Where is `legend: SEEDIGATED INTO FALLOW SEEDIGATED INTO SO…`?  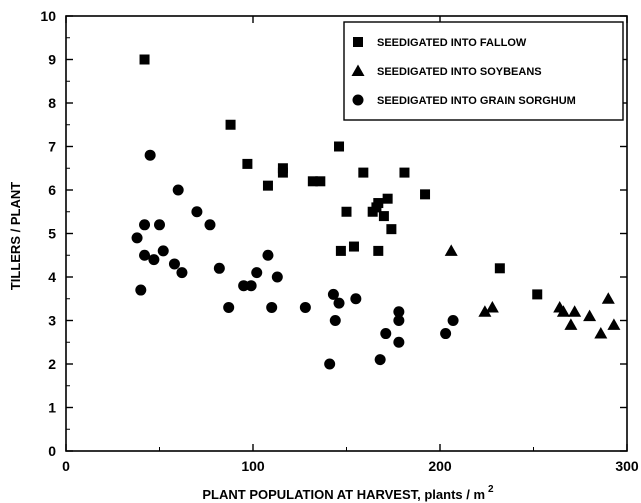
legend: SEEDIGATED INTO FALLOW SEEDIGATED INTO SO… is located at coordinates (483, 71).